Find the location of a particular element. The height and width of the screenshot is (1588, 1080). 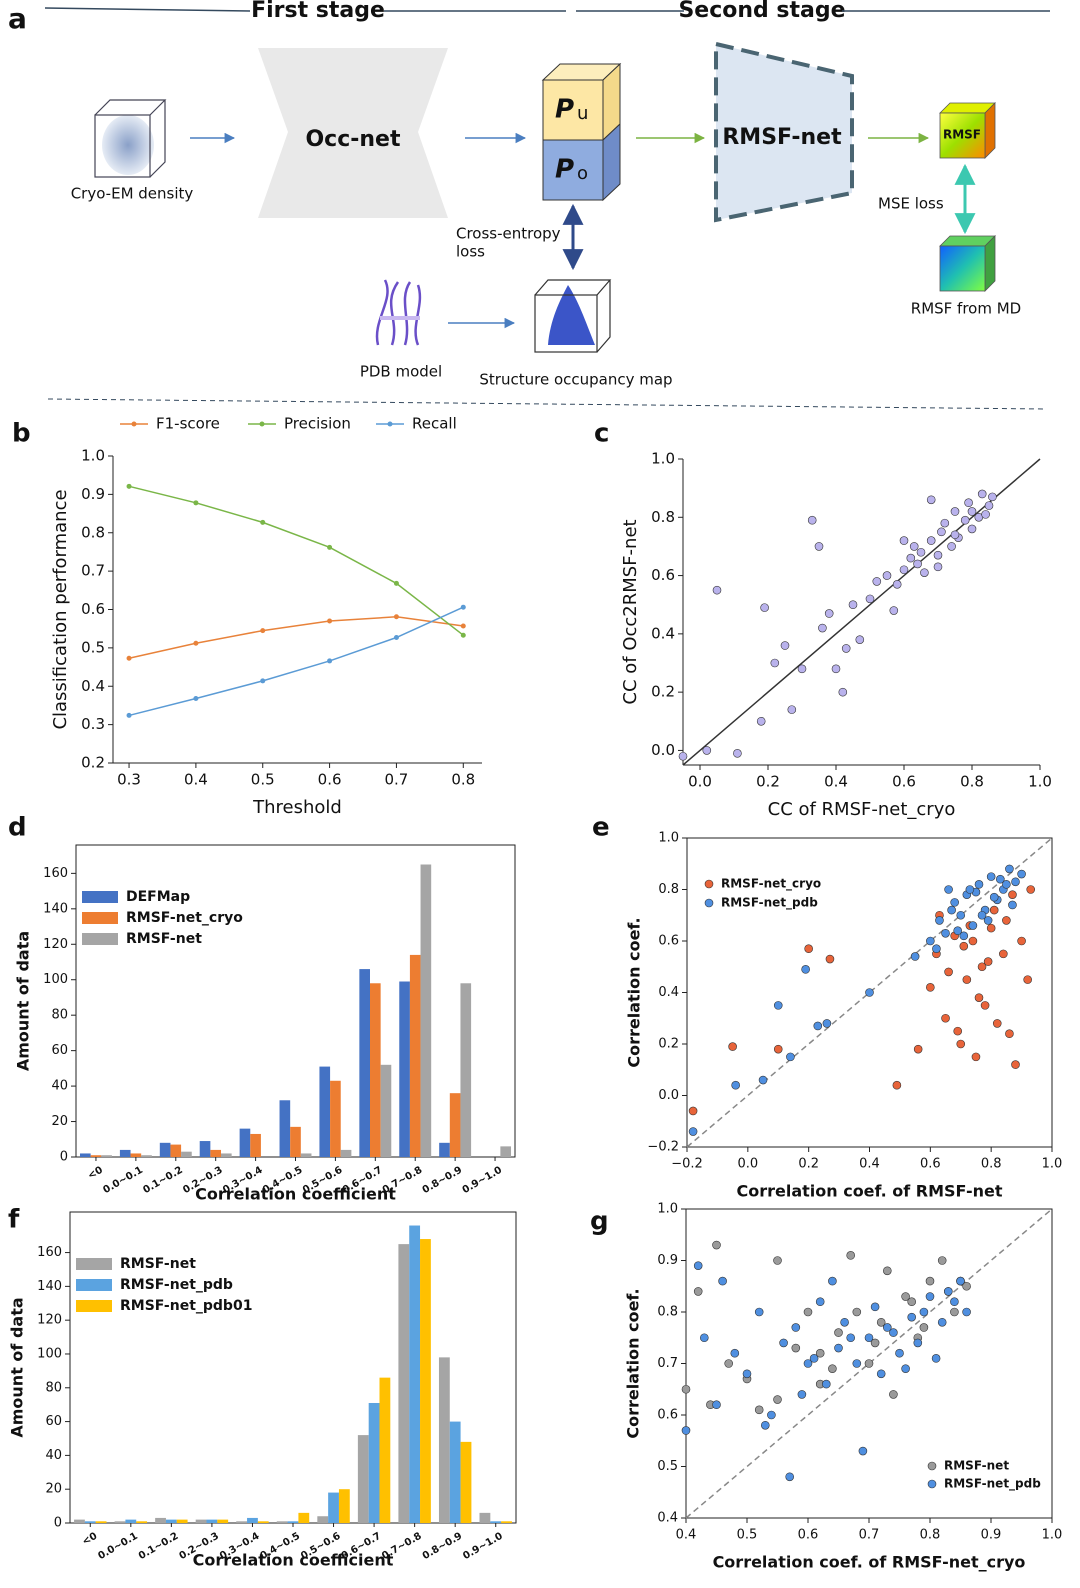

y-tick-label: 0.9 is located at coordinates (93, 494).